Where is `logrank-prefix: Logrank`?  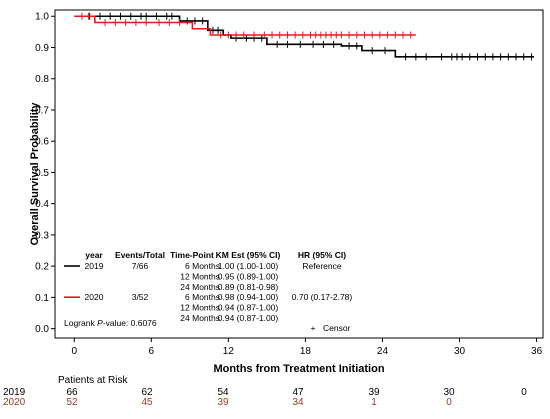 logrank-prefix: Logrank is located at coordinates (80, 323).